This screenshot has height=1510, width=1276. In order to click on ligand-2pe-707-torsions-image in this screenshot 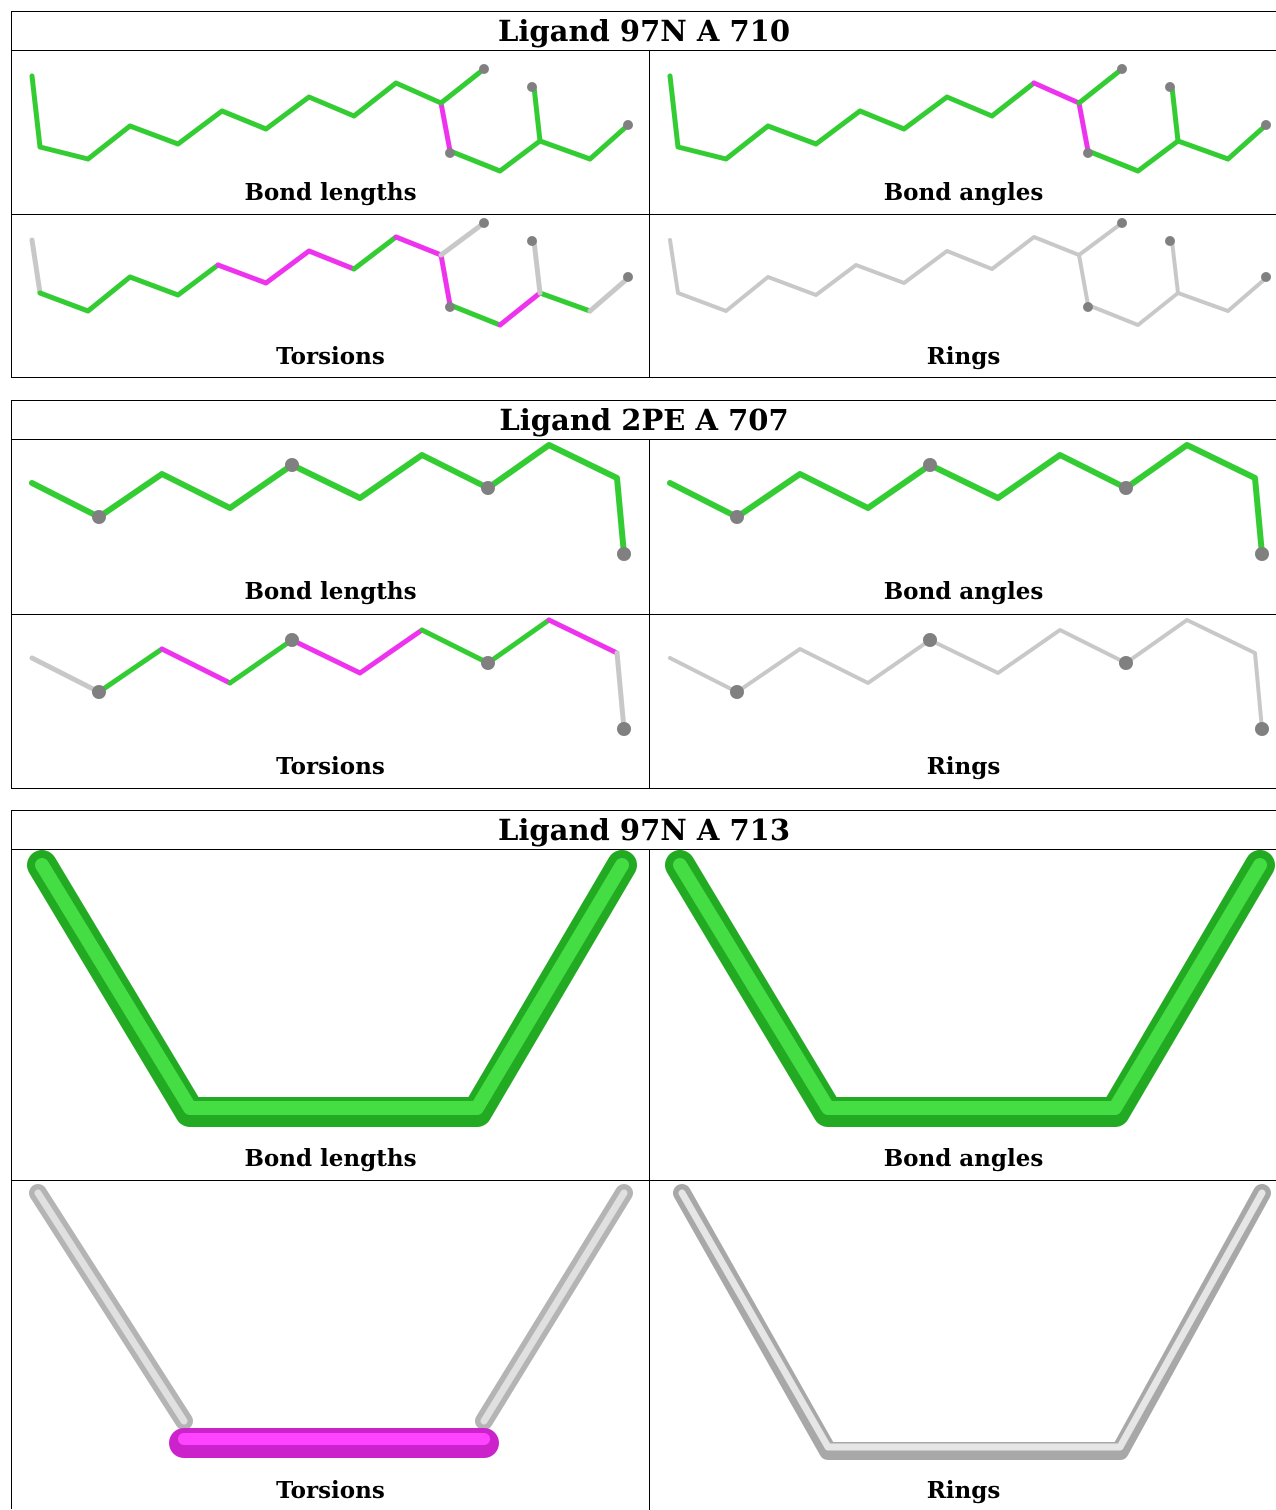, I will do `click(330, 676)`.